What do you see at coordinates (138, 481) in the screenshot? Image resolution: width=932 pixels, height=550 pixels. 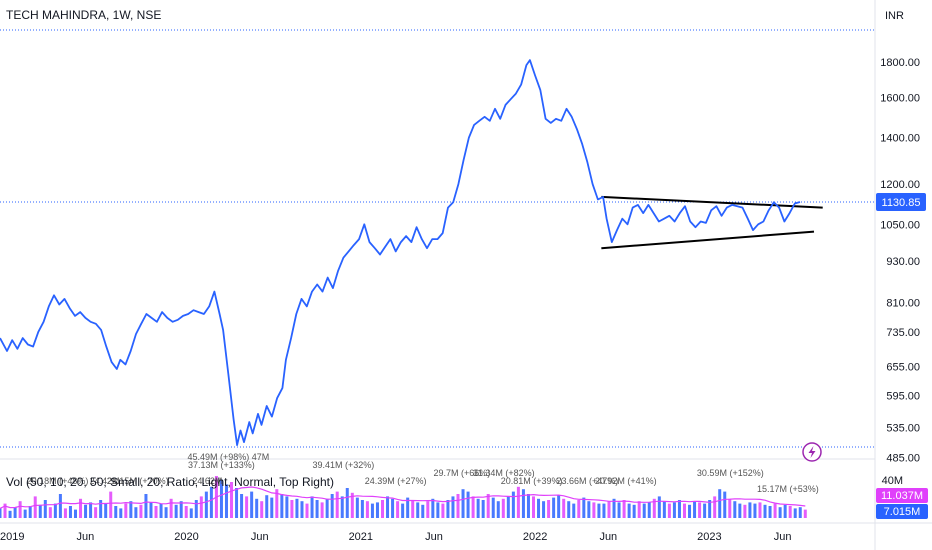 I see `volume-annotation: 22.15M (+70%)` at bounding box center [138, 481].